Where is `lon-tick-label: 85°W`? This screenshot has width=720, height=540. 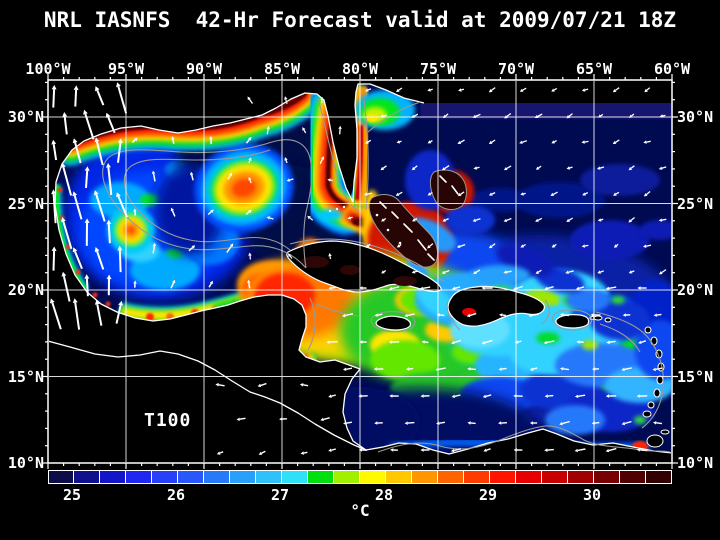 lon-tick-label: 85°W is located at coordinates (282, 69).